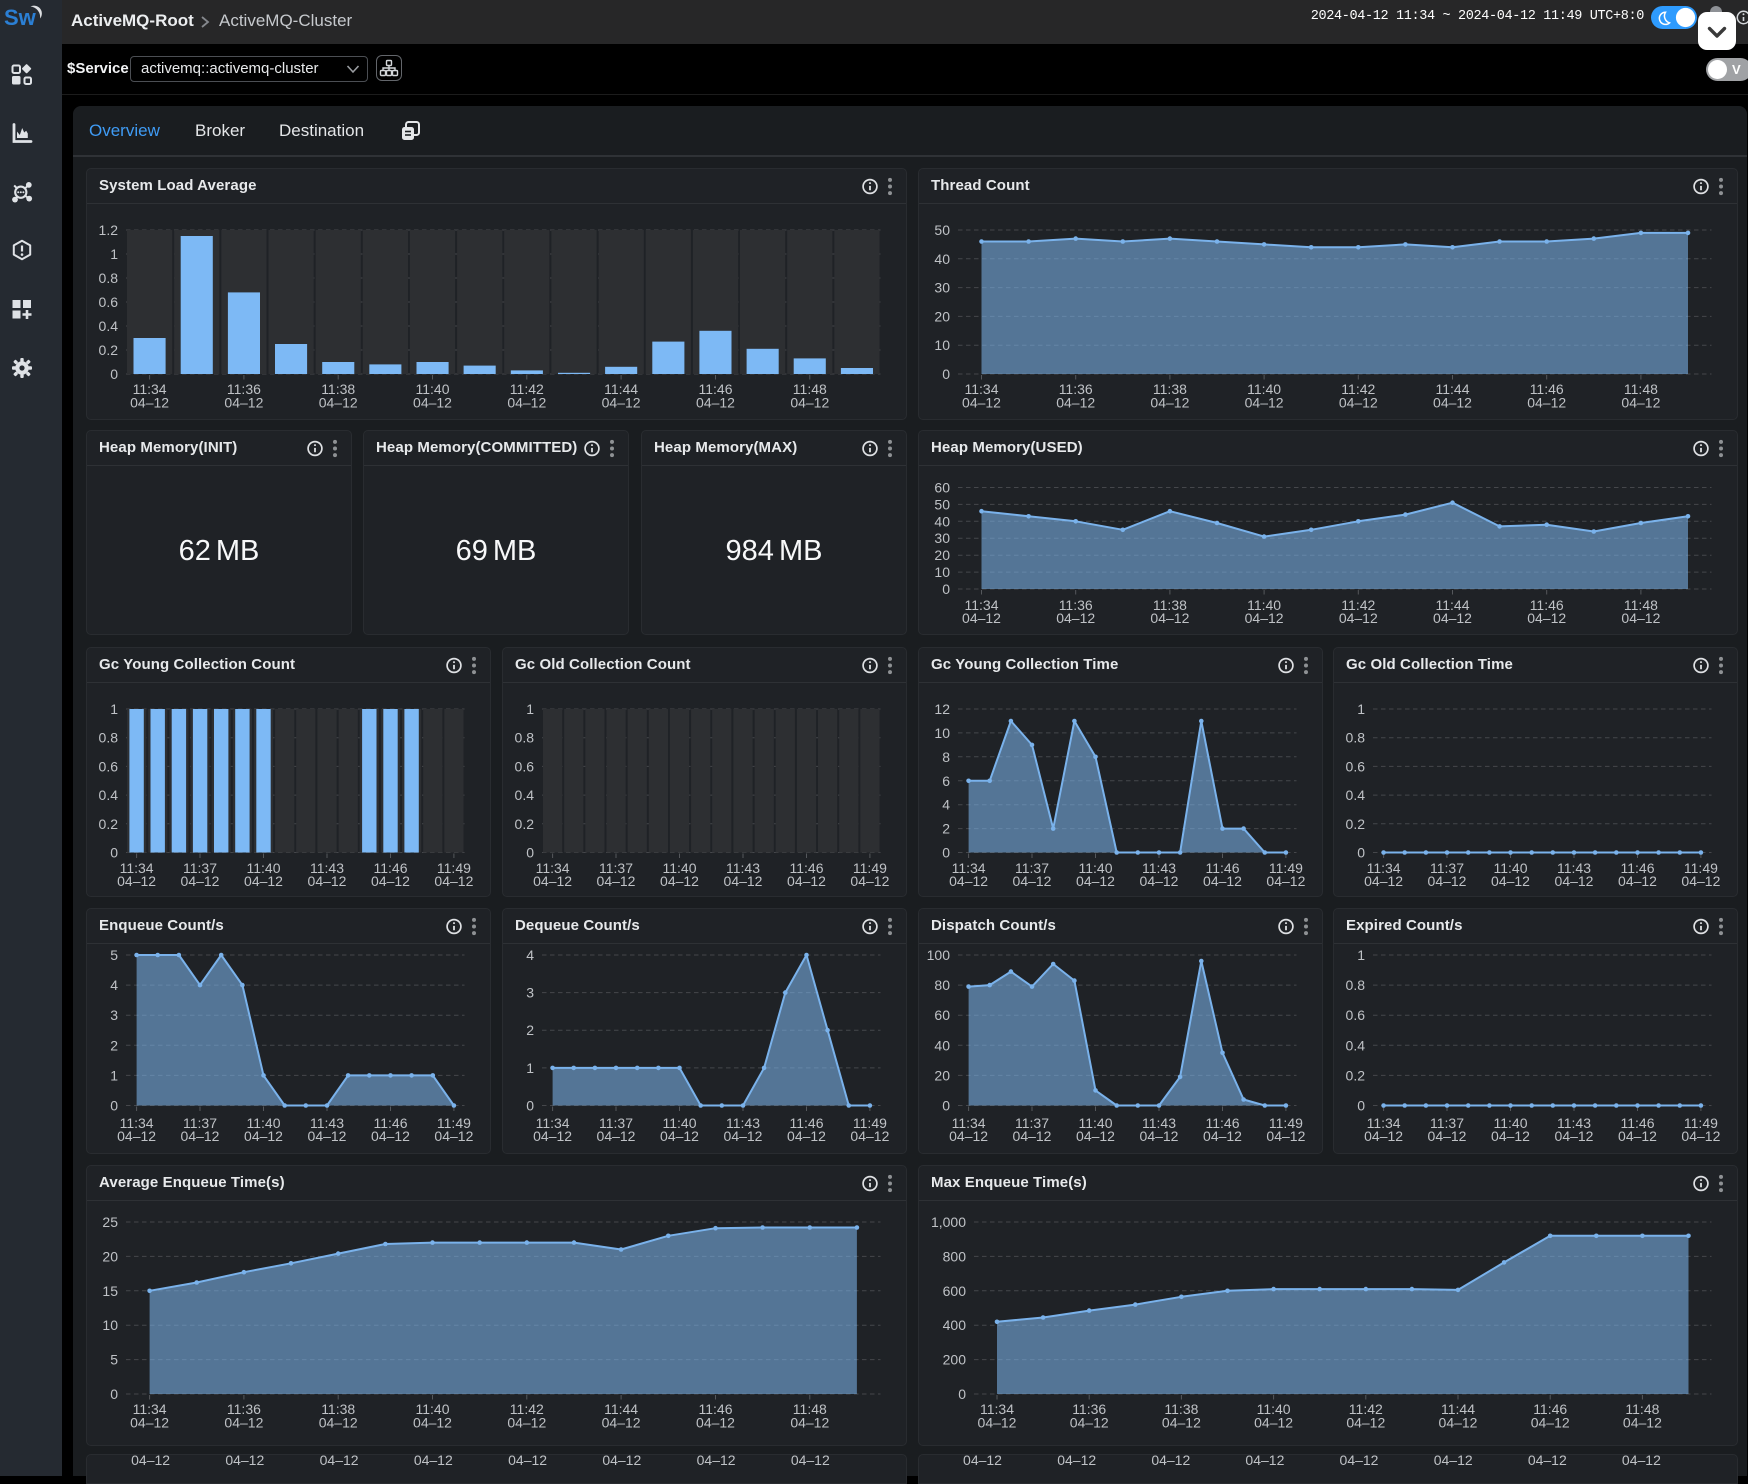  Describe the element at coordinates (955, 1325) in the screenshot. I see `svg-text: 400` at that location.